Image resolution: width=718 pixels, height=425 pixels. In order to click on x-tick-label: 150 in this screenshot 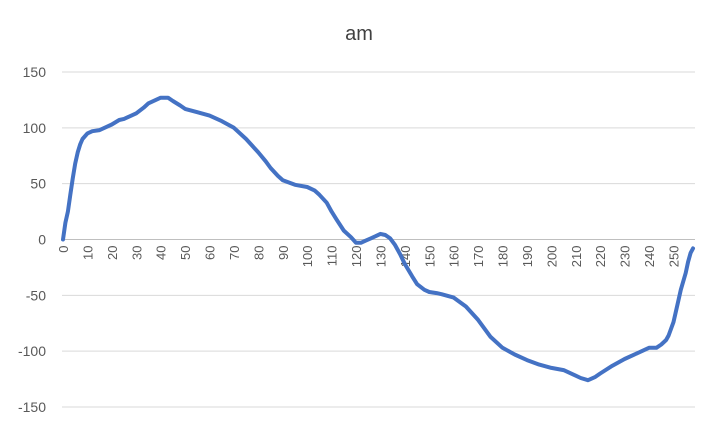, I will do `click(429, 257)`.